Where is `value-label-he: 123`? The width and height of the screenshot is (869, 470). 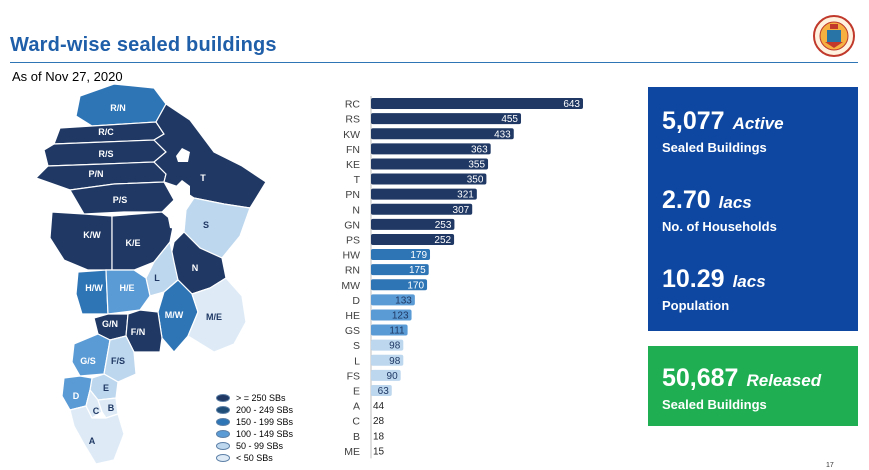 value-label-he: 123 is located at coordinates (400, 315).